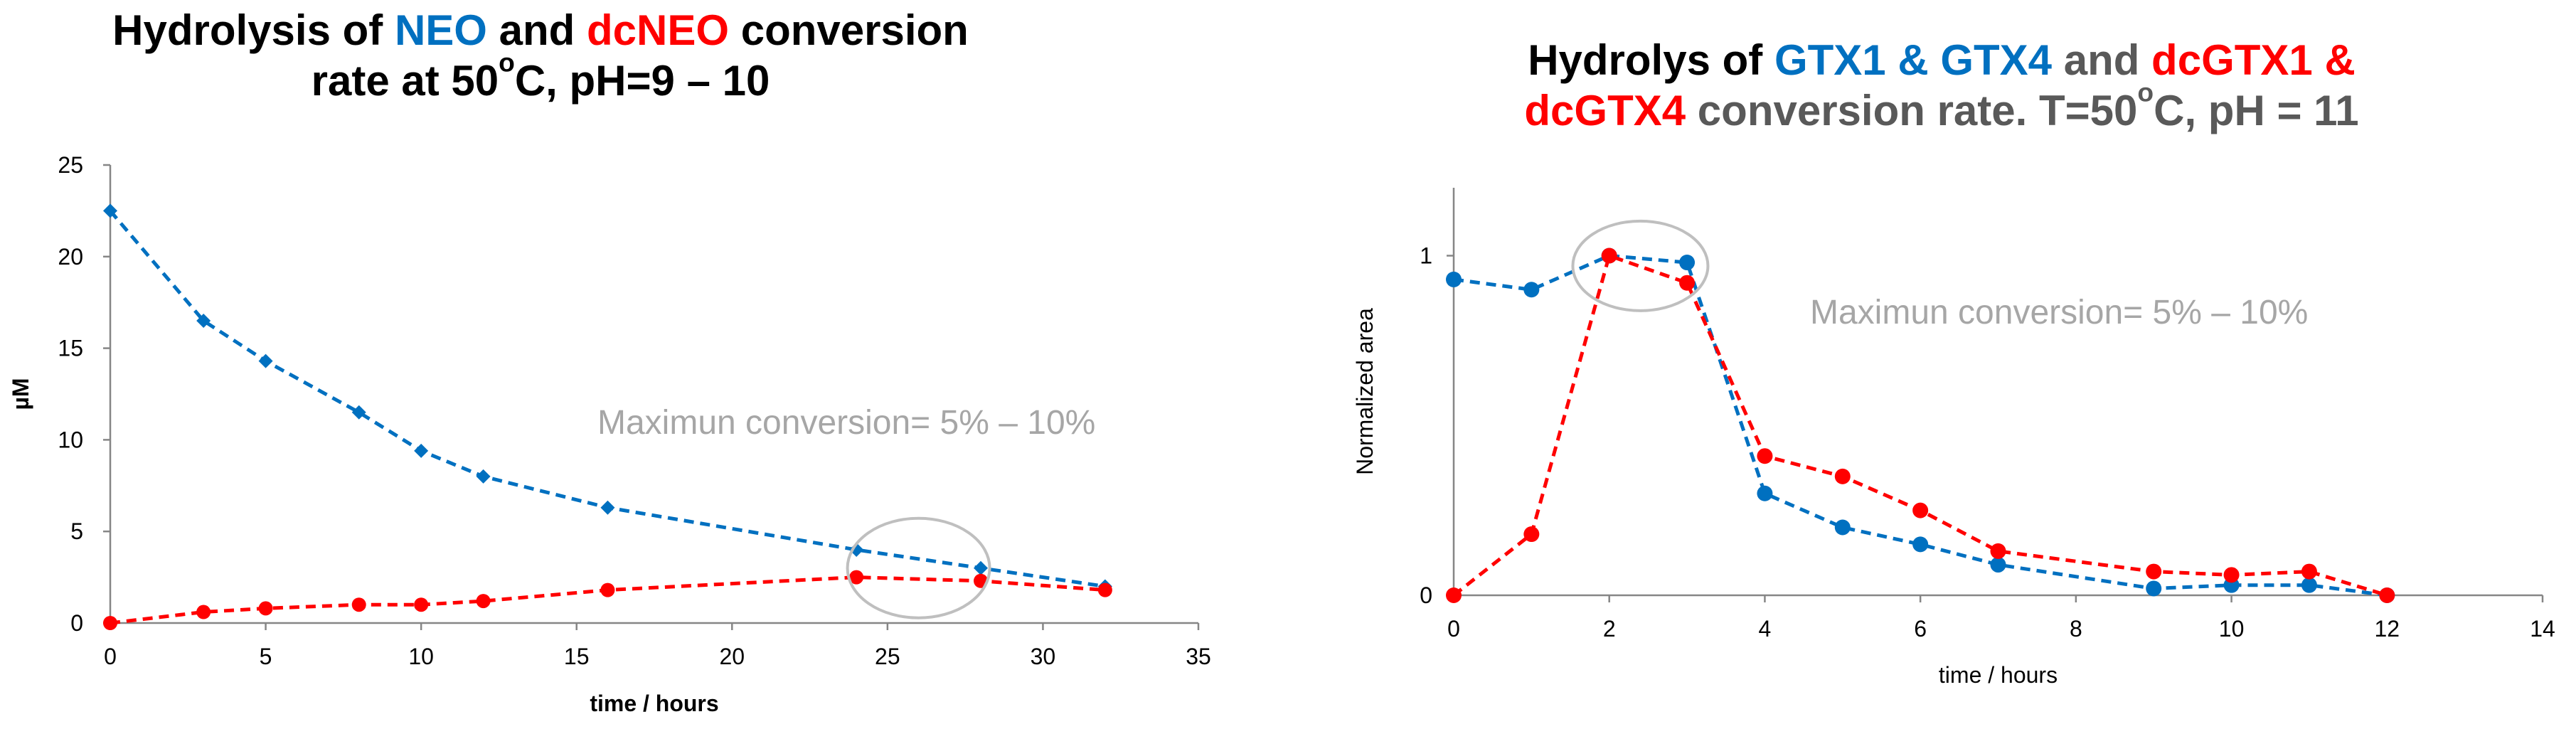  I want to click on c1-x-axis-label: time / hours, so click(654, 703).